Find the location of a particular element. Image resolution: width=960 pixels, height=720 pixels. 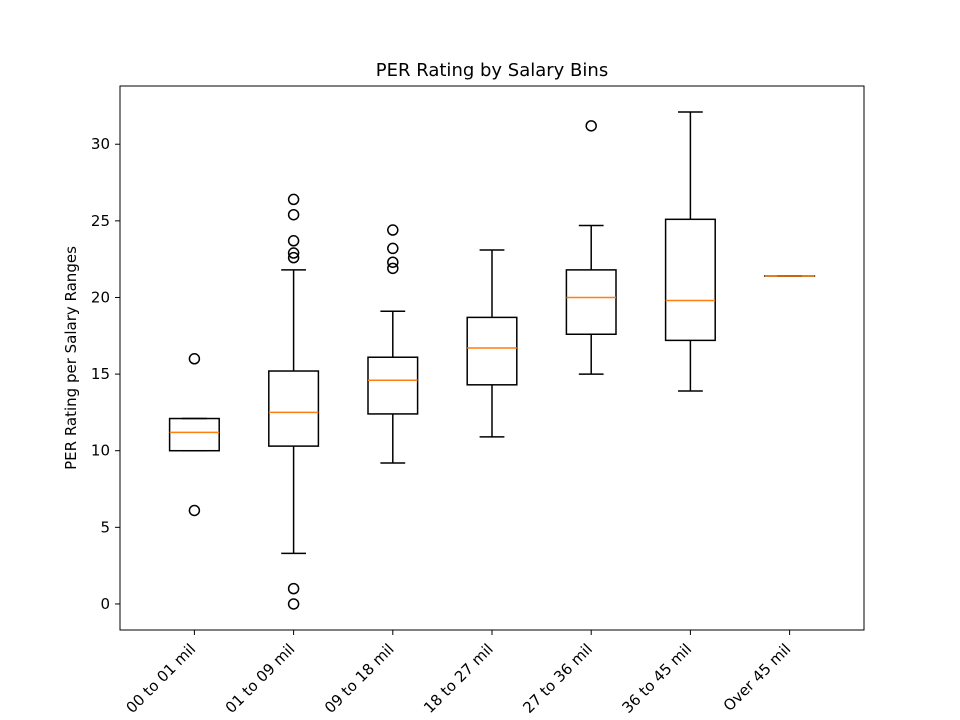

x-tick-label: Over 45 mil is located at coordinates (757, 677).